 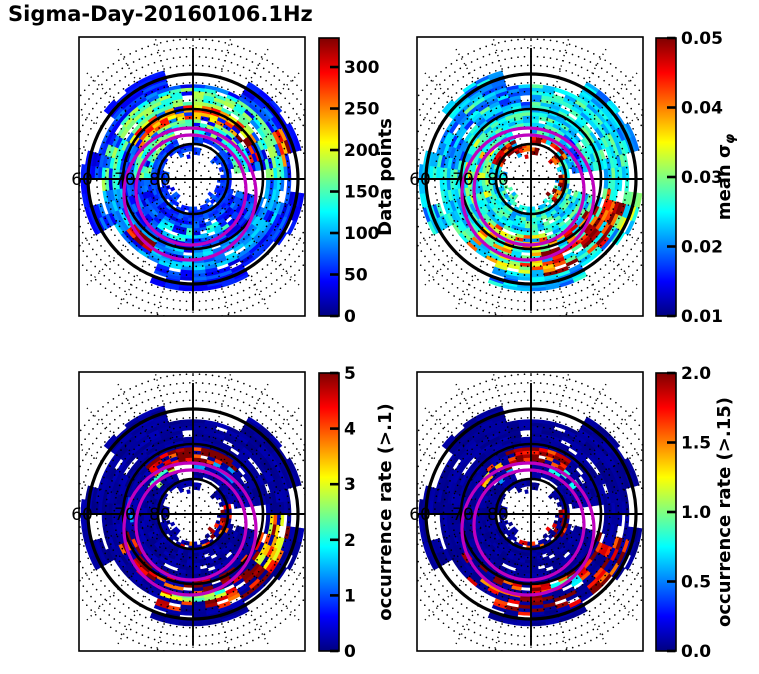 I want to click on colorbar-tick-label: 0.03, so click(x=702, y=178).